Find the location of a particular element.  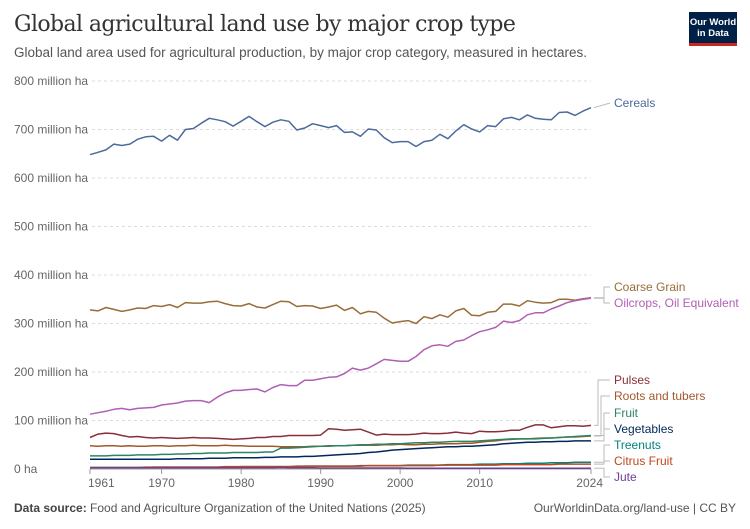

data-source-label: Data source: is located at coordinates (50, 508).